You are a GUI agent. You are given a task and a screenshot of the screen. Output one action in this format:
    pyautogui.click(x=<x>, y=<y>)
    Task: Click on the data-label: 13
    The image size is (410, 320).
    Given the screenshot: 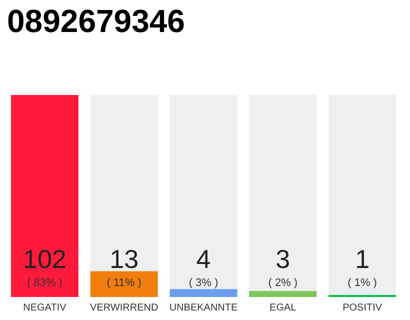 What is the action you would take?
    pyautogui.click(x=124, y=259)
    